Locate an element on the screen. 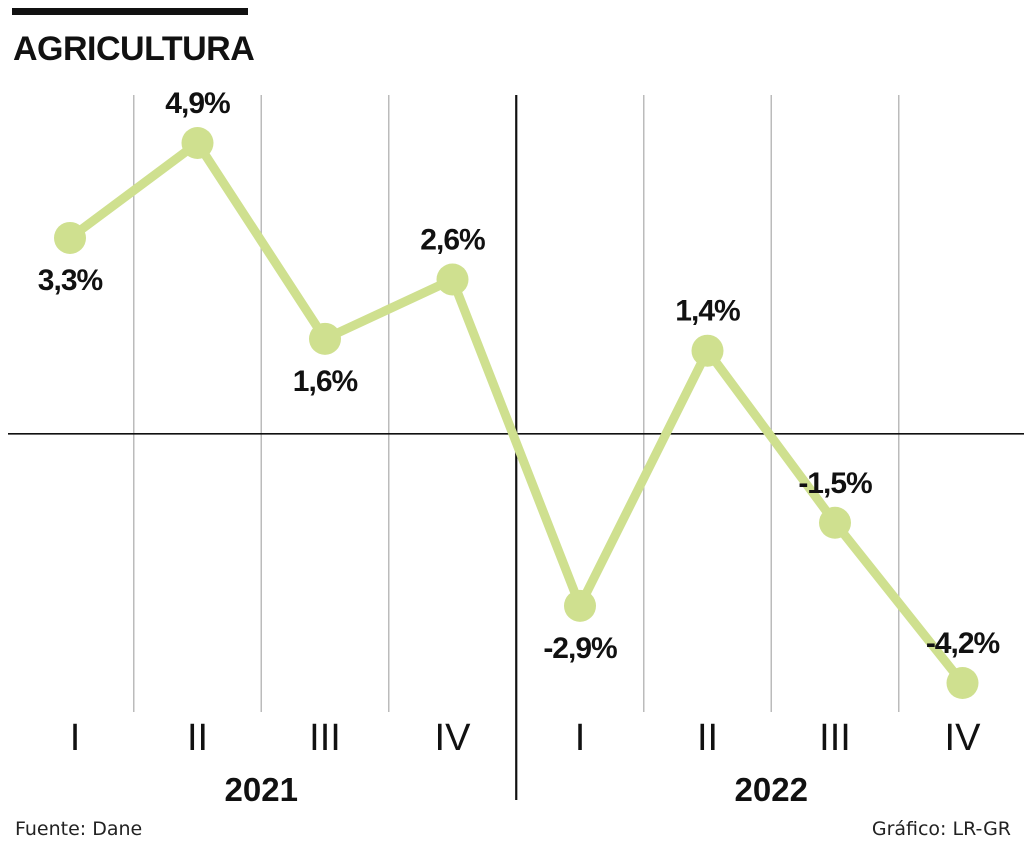 The height and width of the screenshot is (853, 1024). data-label: -2,9% is located at coordinates (580, 648).